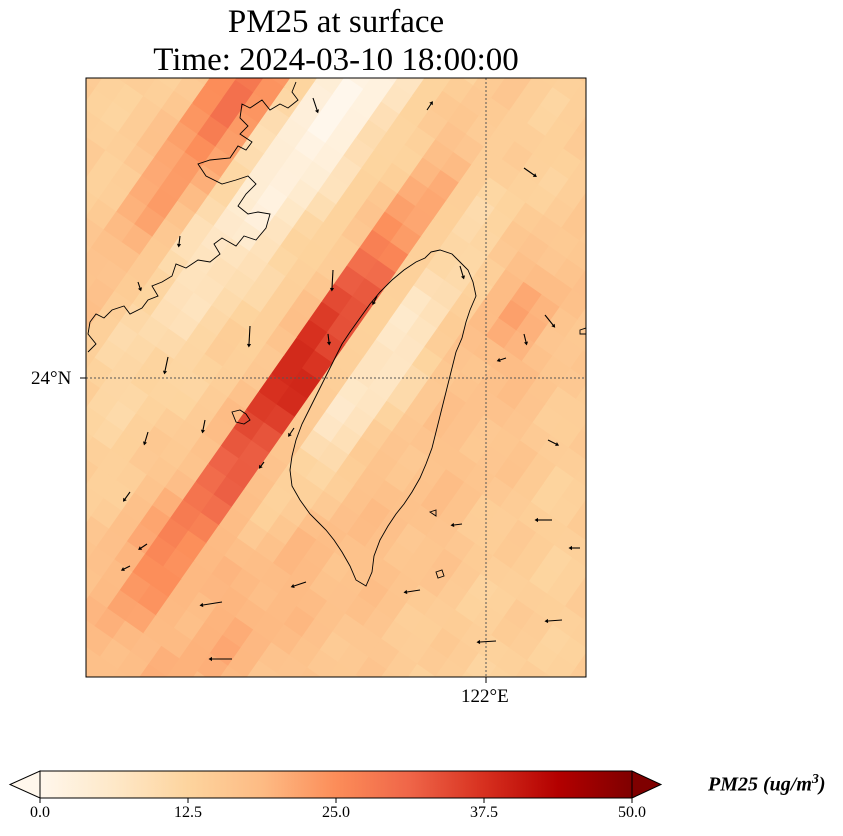 This screenshot has height=836, width=843. I want to click on colorbar-title-text: PM25 (ug/m, so click(760, 784).